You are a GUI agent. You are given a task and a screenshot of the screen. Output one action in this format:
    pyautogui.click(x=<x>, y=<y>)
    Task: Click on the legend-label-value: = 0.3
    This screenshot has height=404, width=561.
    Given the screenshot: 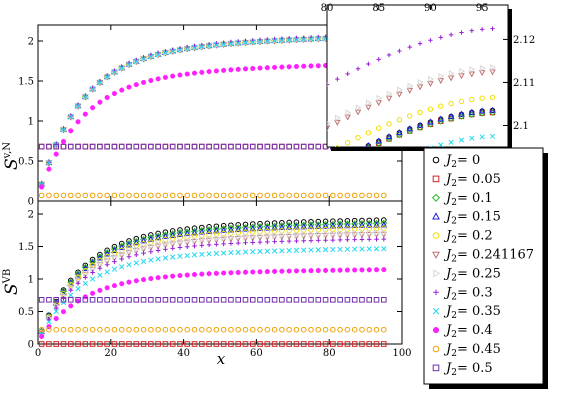 What is the action you would take?
    pyautogui.click(x=475, y=292)
    